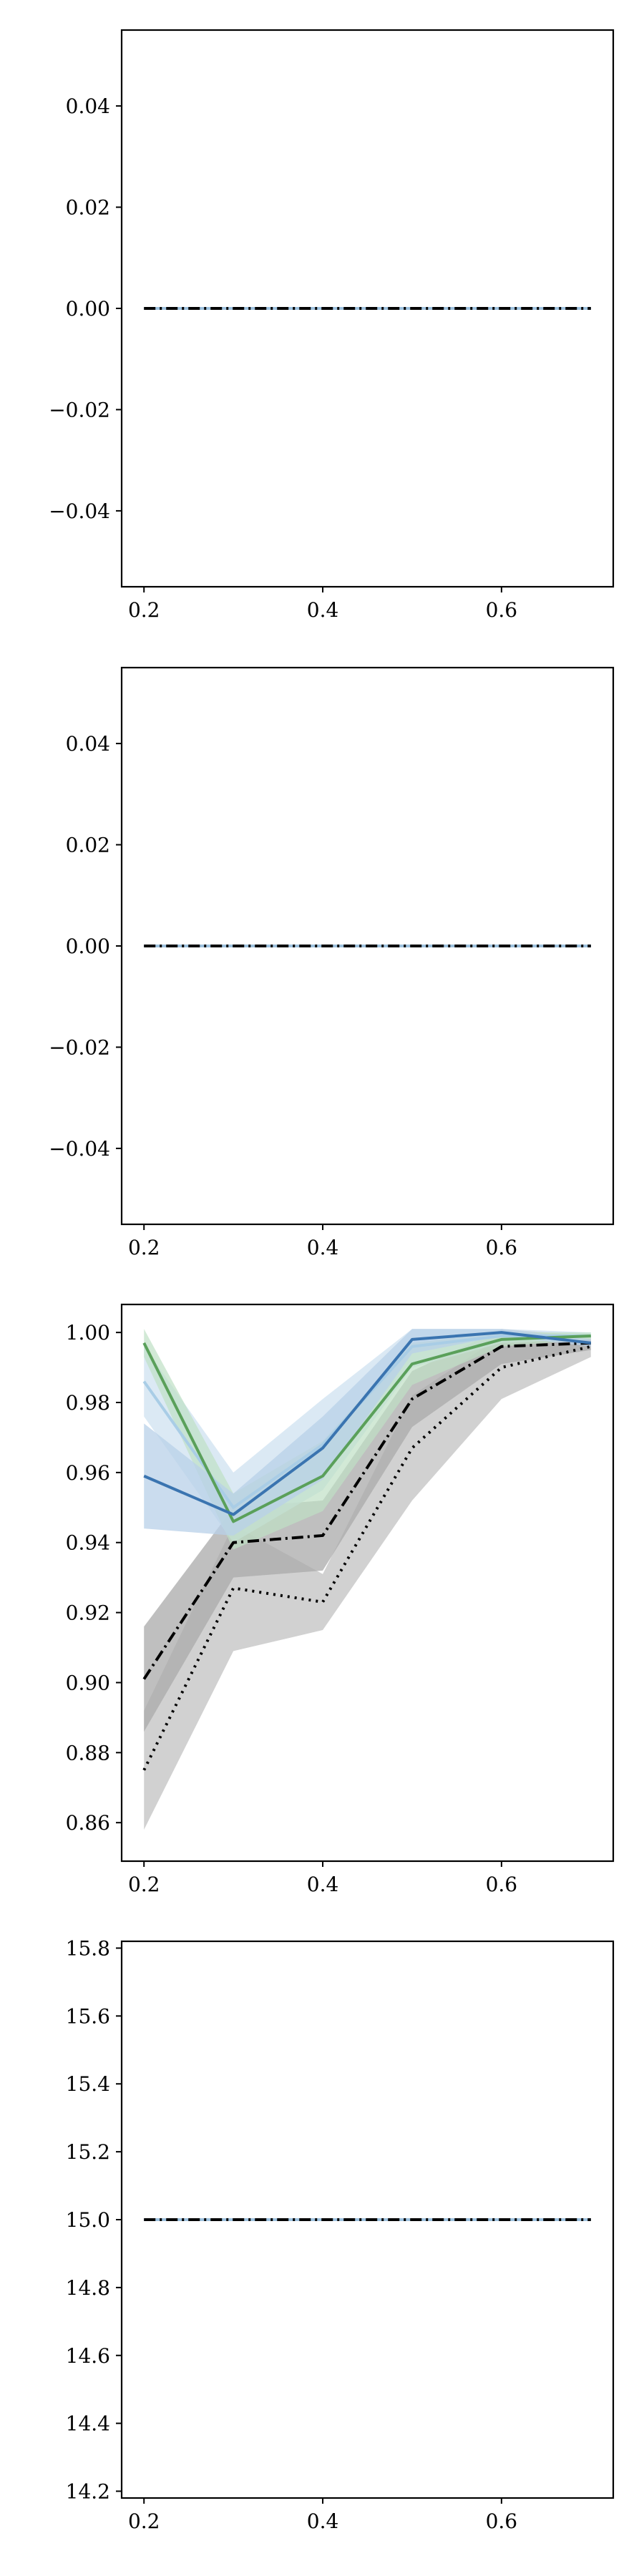 Image resolution: width=644 pixels, height=2576 pixels. Describe the element at coordinates (88, 2424) in the screenshot. I see `y-tick-label: 14.4` at that location.